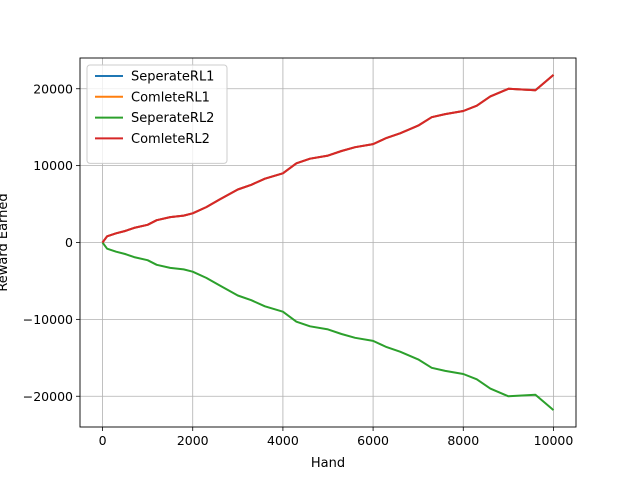 This screenshot has width=640, height=480. What do you see at coordinates (69, 242) in the screenshot?
I see `y-tick-label: 0` at bounding box center [69, 242].